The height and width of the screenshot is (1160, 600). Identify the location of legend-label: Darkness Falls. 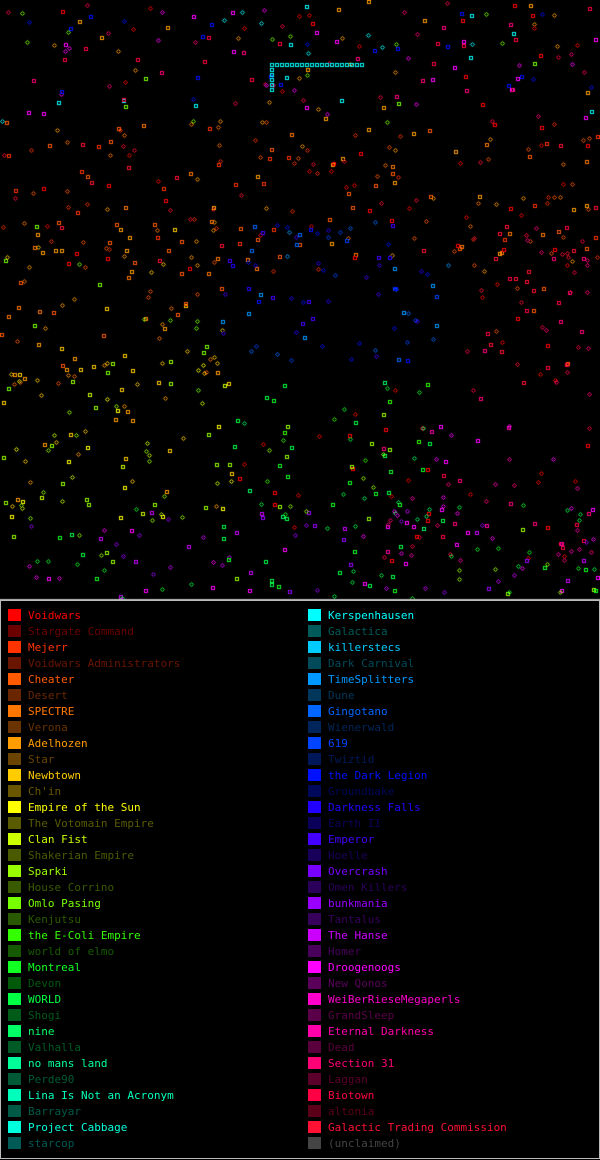
(374, 807).